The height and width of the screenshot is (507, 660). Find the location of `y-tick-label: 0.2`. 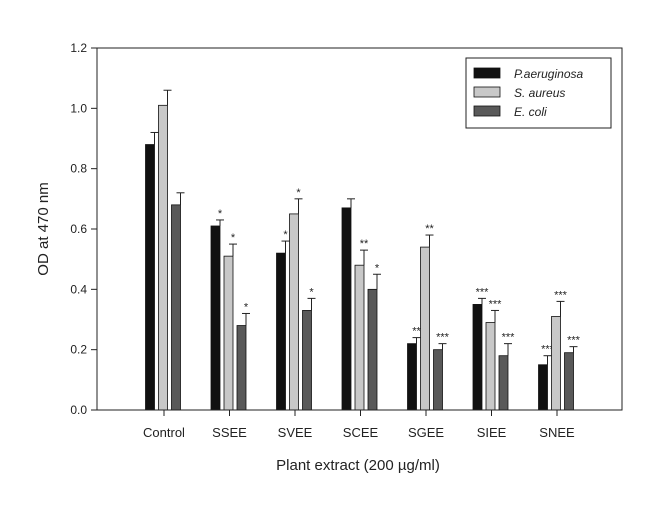

y-tick-label: 0.2 is located at coordinates (78, 350).